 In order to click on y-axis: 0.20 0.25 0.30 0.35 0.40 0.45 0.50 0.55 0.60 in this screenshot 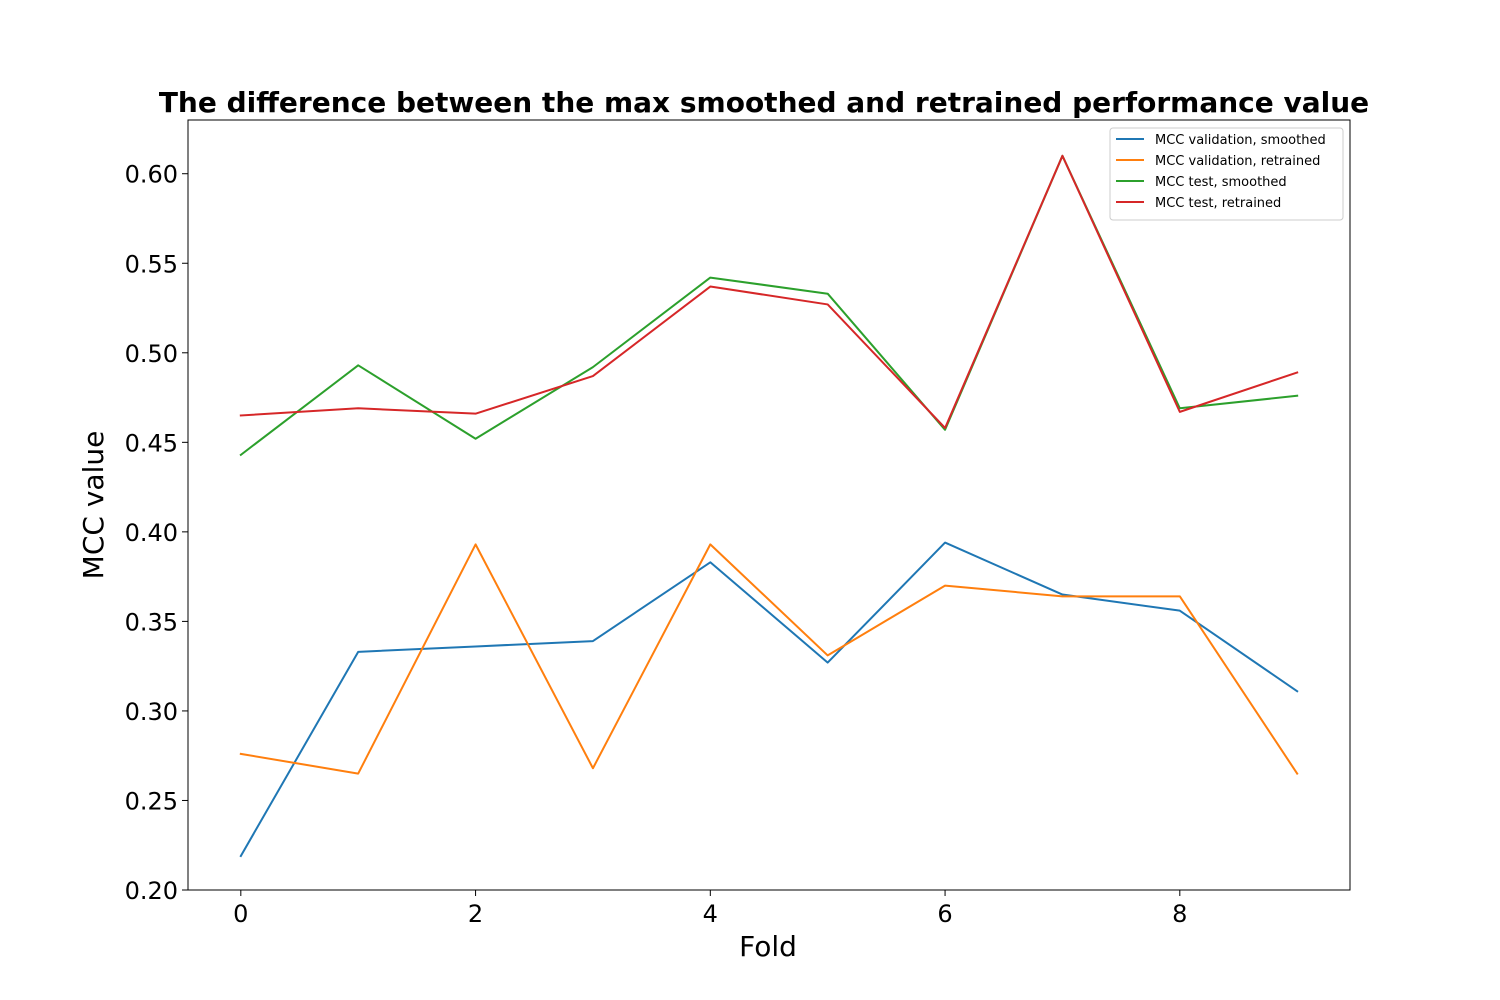, I will do `click(156, 533)`.